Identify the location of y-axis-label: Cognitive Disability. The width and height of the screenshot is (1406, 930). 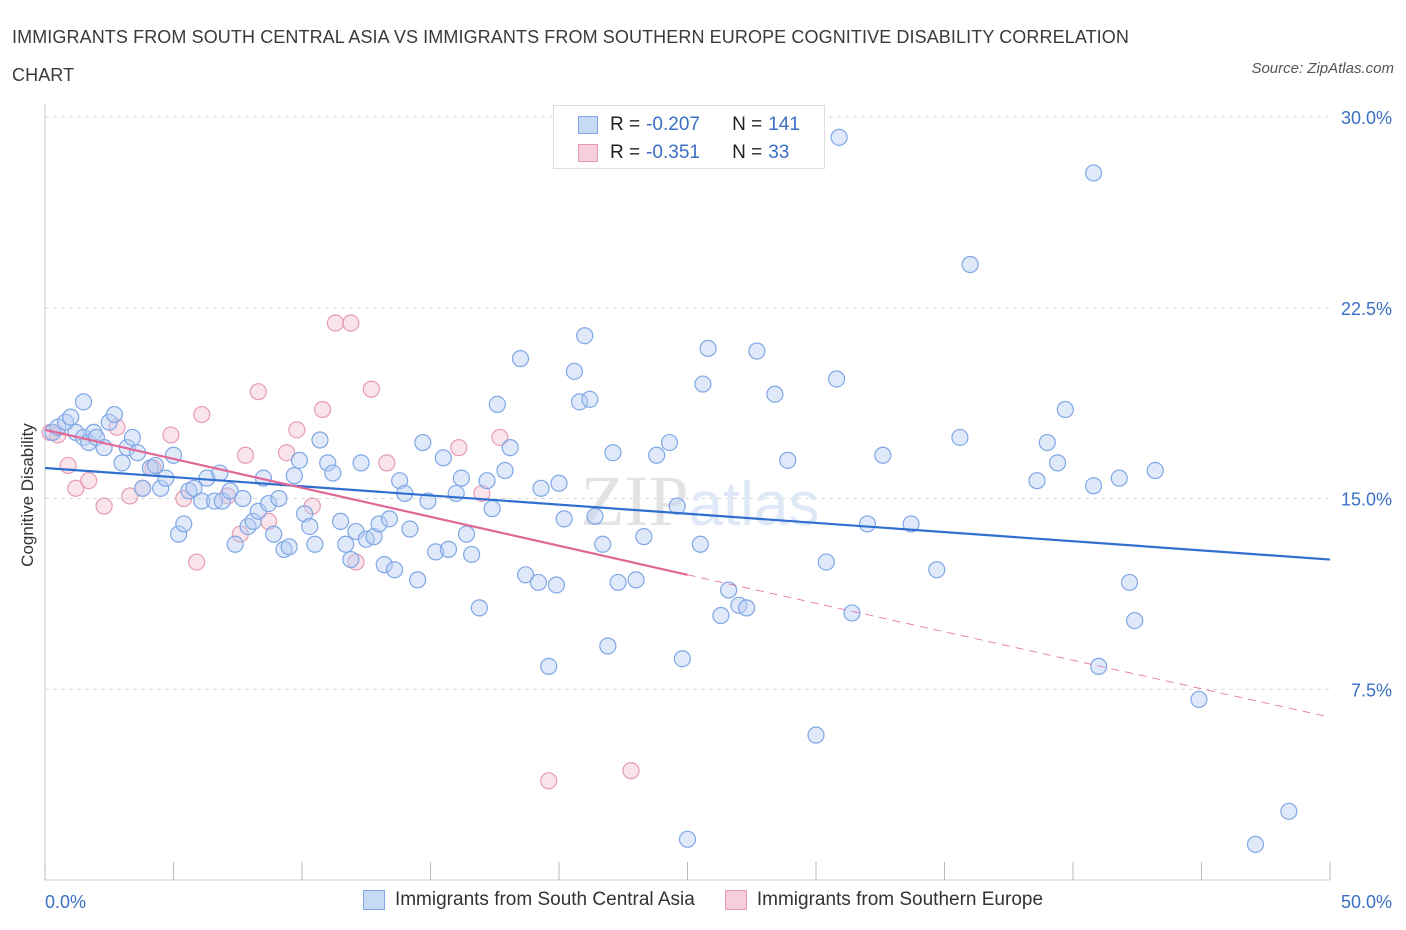
(27, 495).